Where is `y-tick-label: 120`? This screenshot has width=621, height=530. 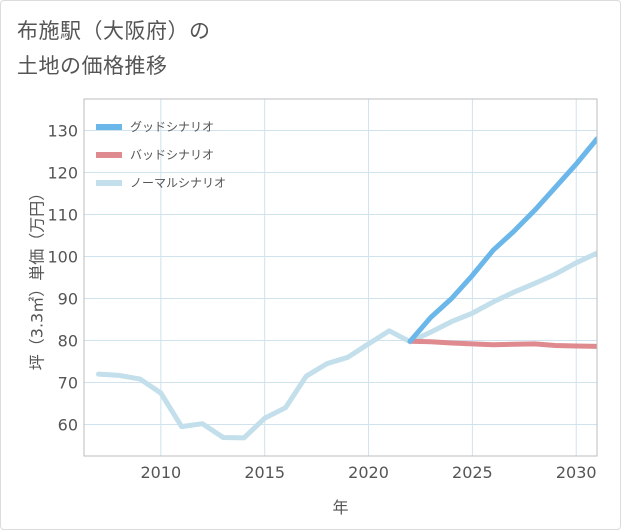
y-tick-label: 120 is located at coordinates (62, 173).